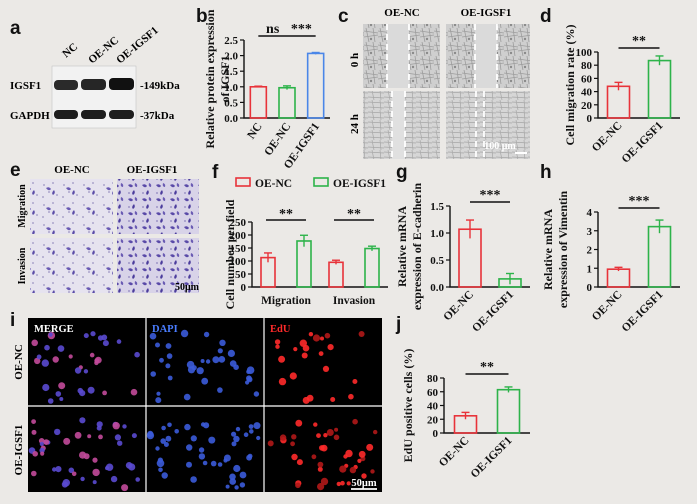 Image resolution: width=697 pixels, height=504 pixels. What do you see at coordinates (563, 249) in the screenshot?
I see `y-axis-title-line2: expression of Vimentin` at bounding box center [563, 249].